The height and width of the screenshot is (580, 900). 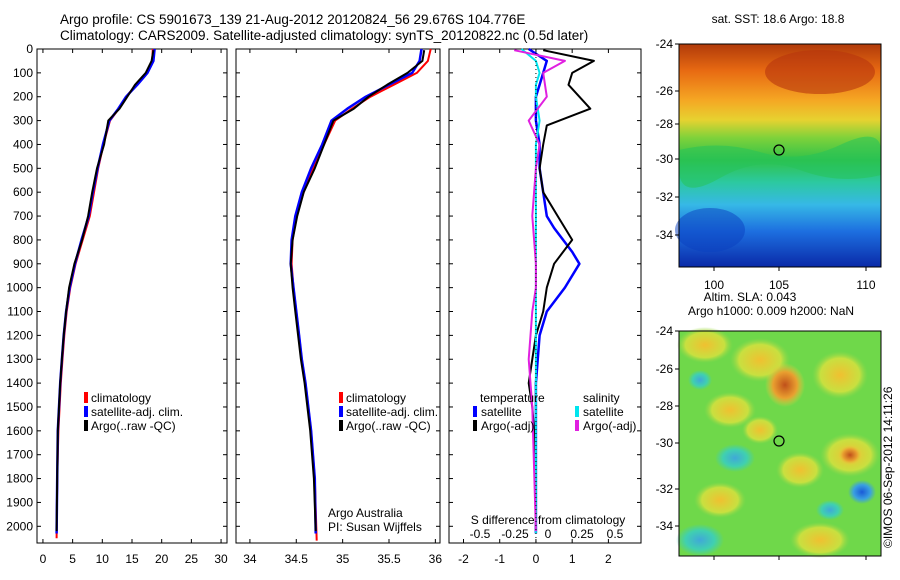 I want to click on x-tick-label: 5, so click(x=72, y=559).